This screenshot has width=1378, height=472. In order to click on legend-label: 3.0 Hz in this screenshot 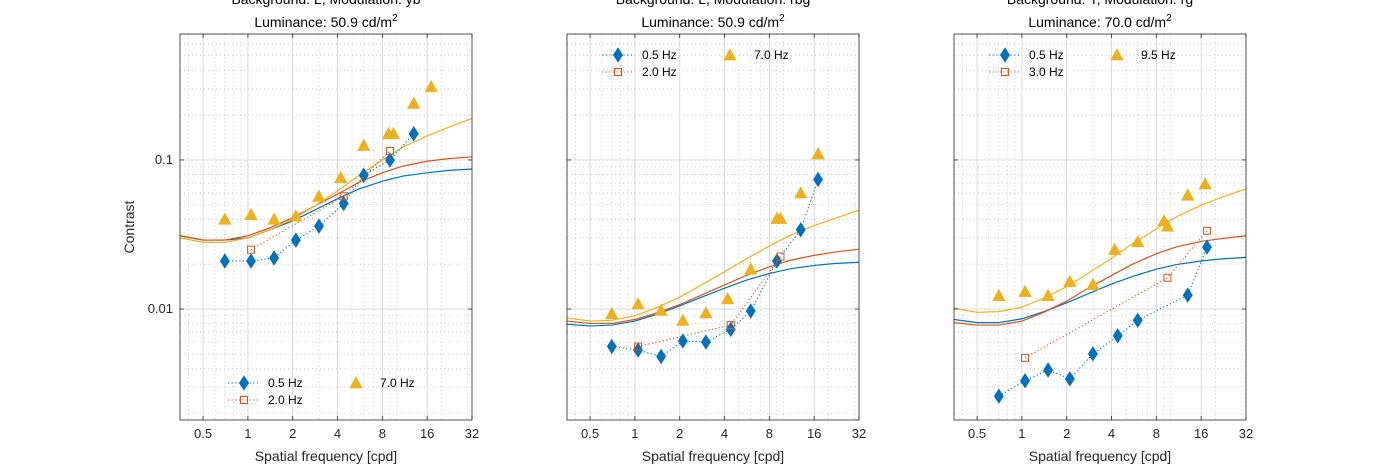, I will do `click(1046, 72)`.